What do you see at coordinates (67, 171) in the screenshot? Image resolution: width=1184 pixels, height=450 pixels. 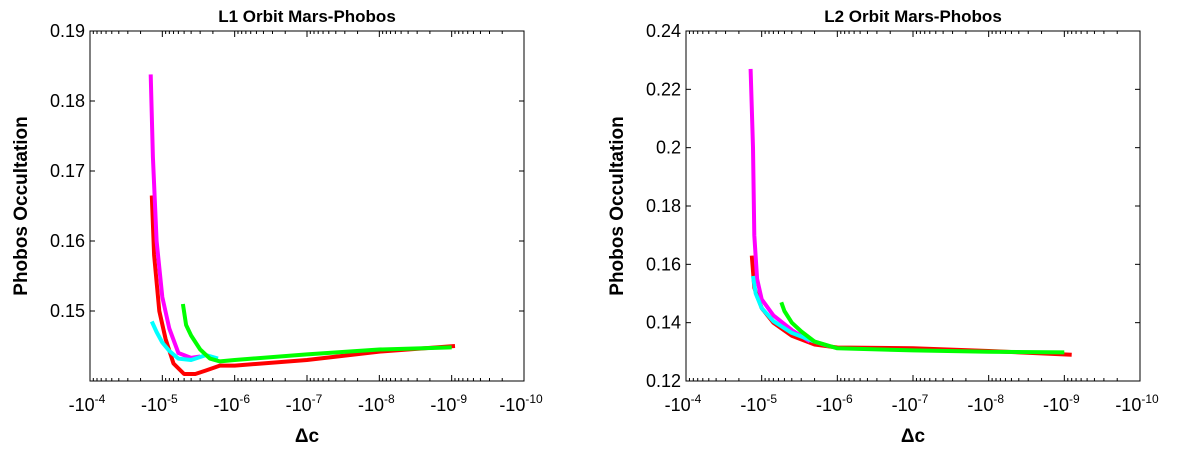 I see `chart-1-y-tick-label: 0.17` at bounding box center [67, 171].